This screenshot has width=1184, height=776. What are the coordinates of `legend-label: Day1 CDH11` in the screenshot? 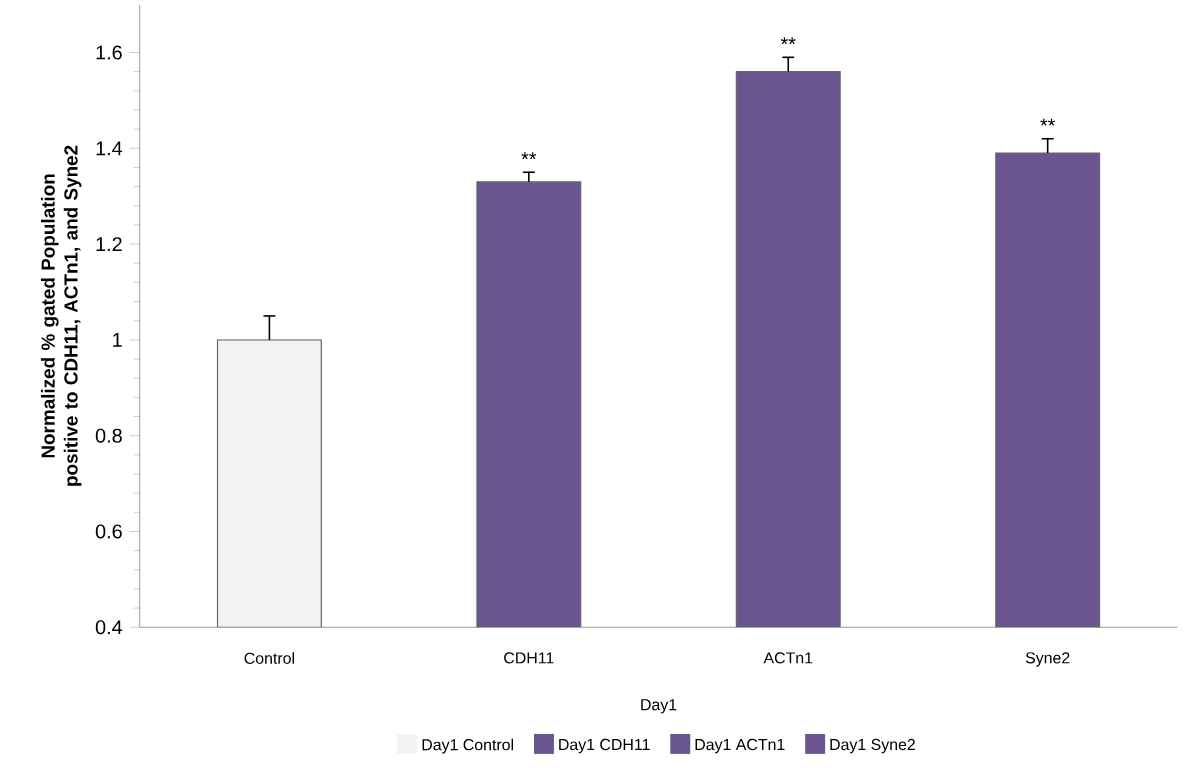 It's located at (604, 746).